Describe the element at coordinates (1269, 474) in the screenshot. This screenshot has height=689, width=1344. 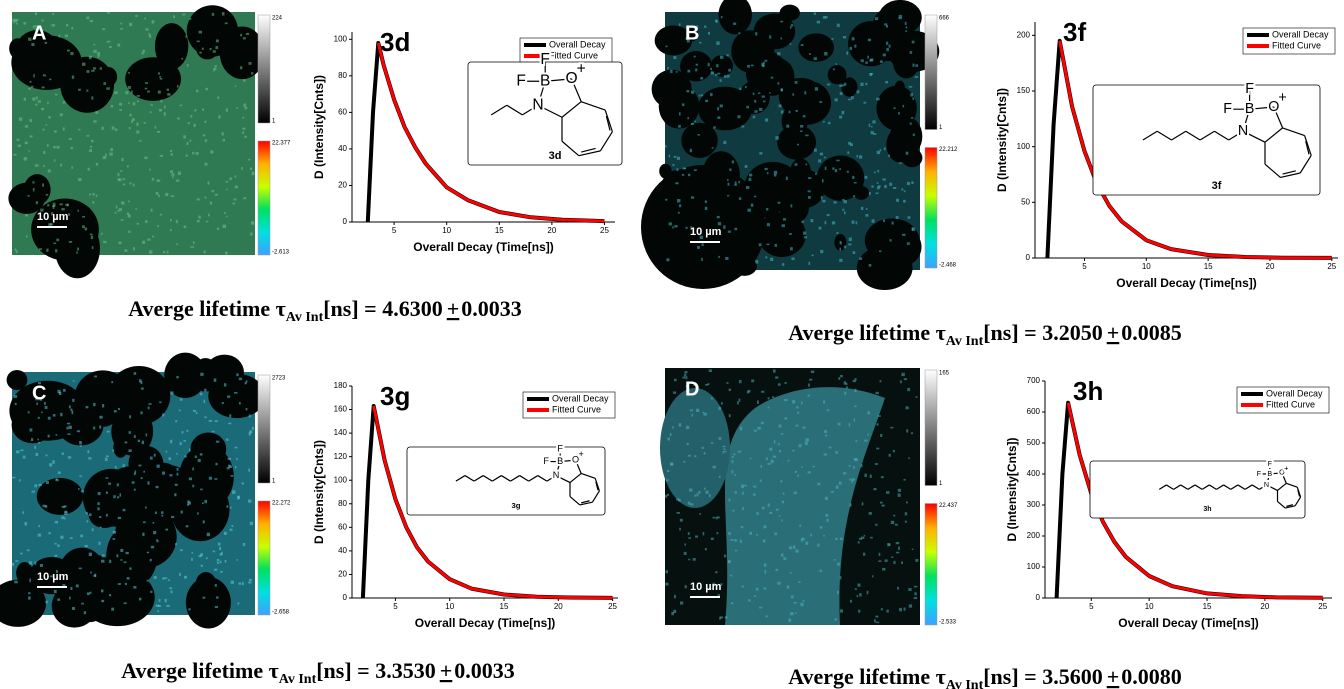
I see `atom-label: B` at that location.